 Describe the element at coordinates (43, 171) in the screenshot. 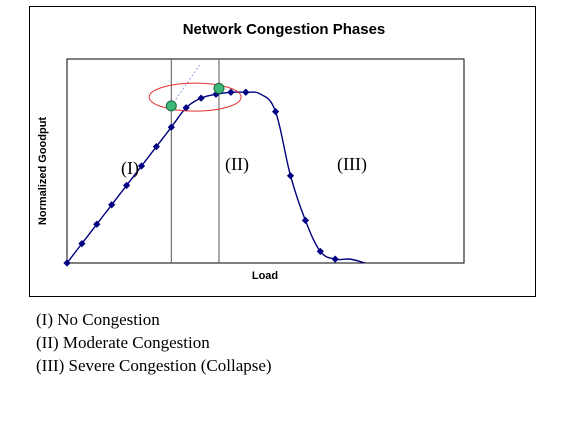

I see `y-axis-label: Normalized Goodput` at that location.